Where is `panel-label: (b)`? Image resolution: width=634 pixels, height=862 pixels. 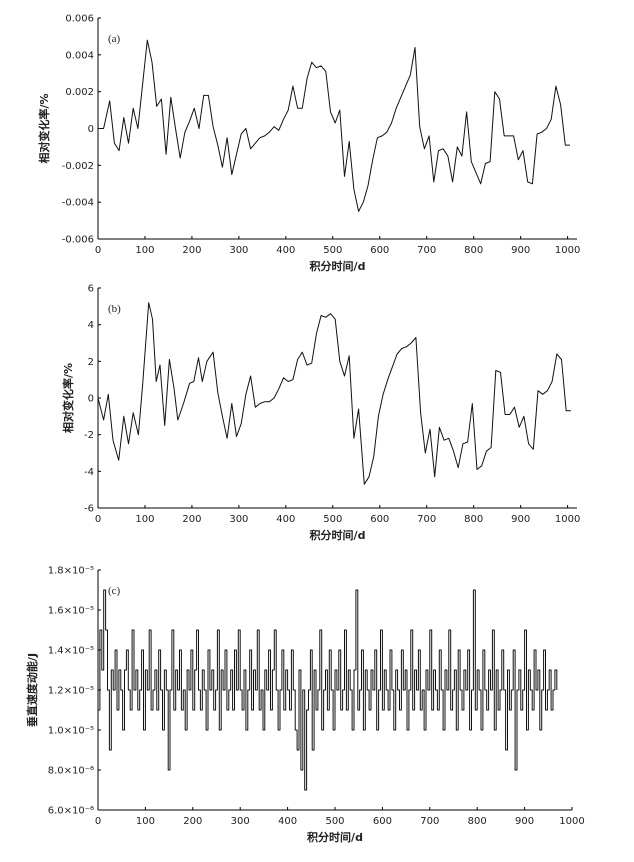 panel-label: (b) is located at coordinates (114, 309).